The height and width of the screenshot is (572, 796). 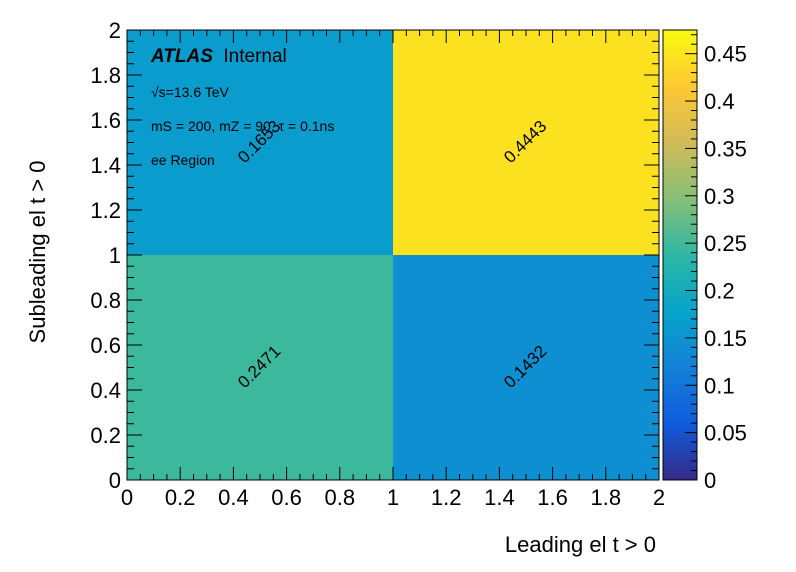 I want to click on y-tick-label: 1.8, so click(x=105, y=75).